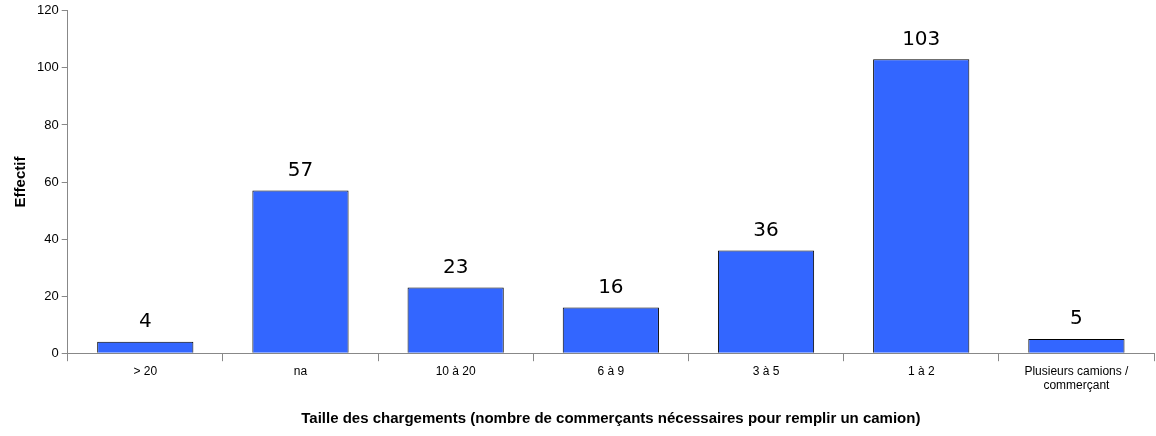 Image resolution: width=1156 pixels, height=436 pixels. What do you see at coordinates (921, 370) in the screenshot?
I see `x-tick-label: 1 à 2` at bounding box center [921, 370].